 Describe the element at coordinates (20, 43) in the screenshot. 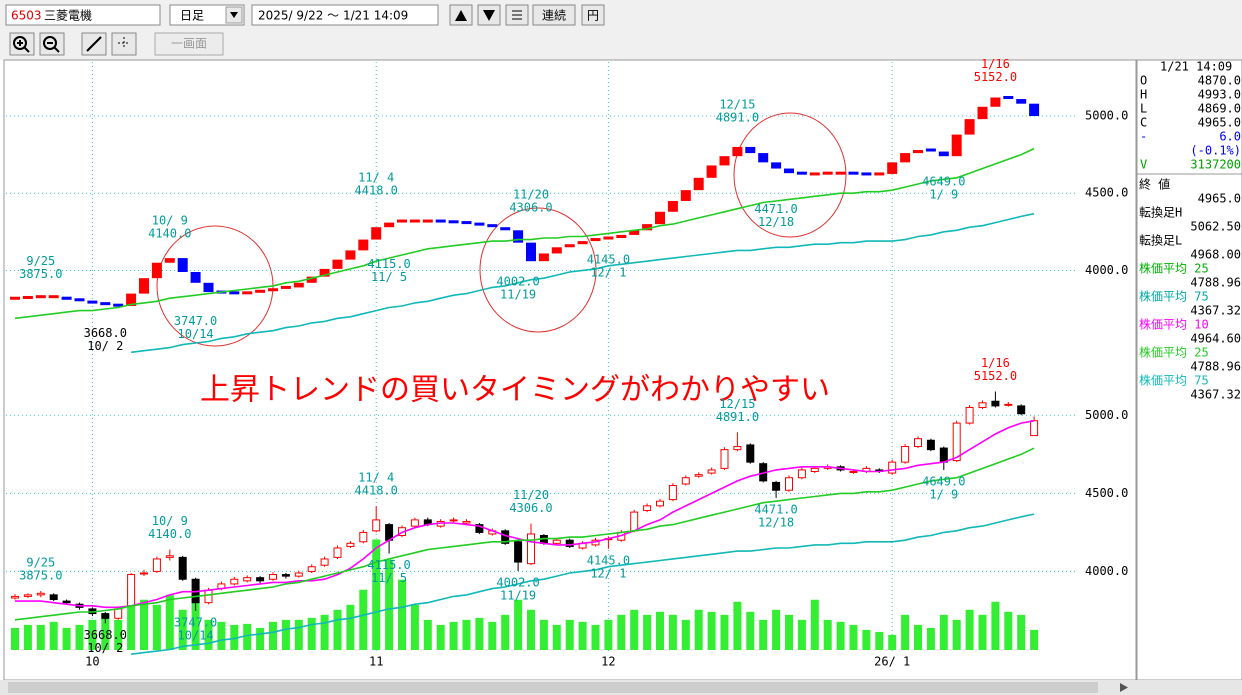

I see `zoom-in-icon` at that location.